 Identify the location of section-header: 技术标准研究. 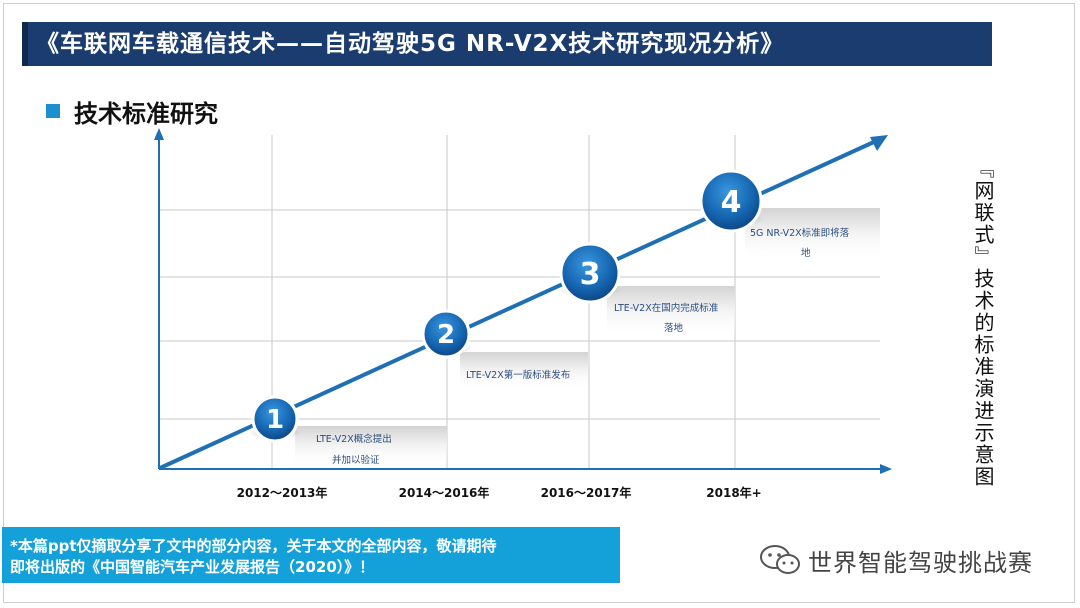
(132, 111).